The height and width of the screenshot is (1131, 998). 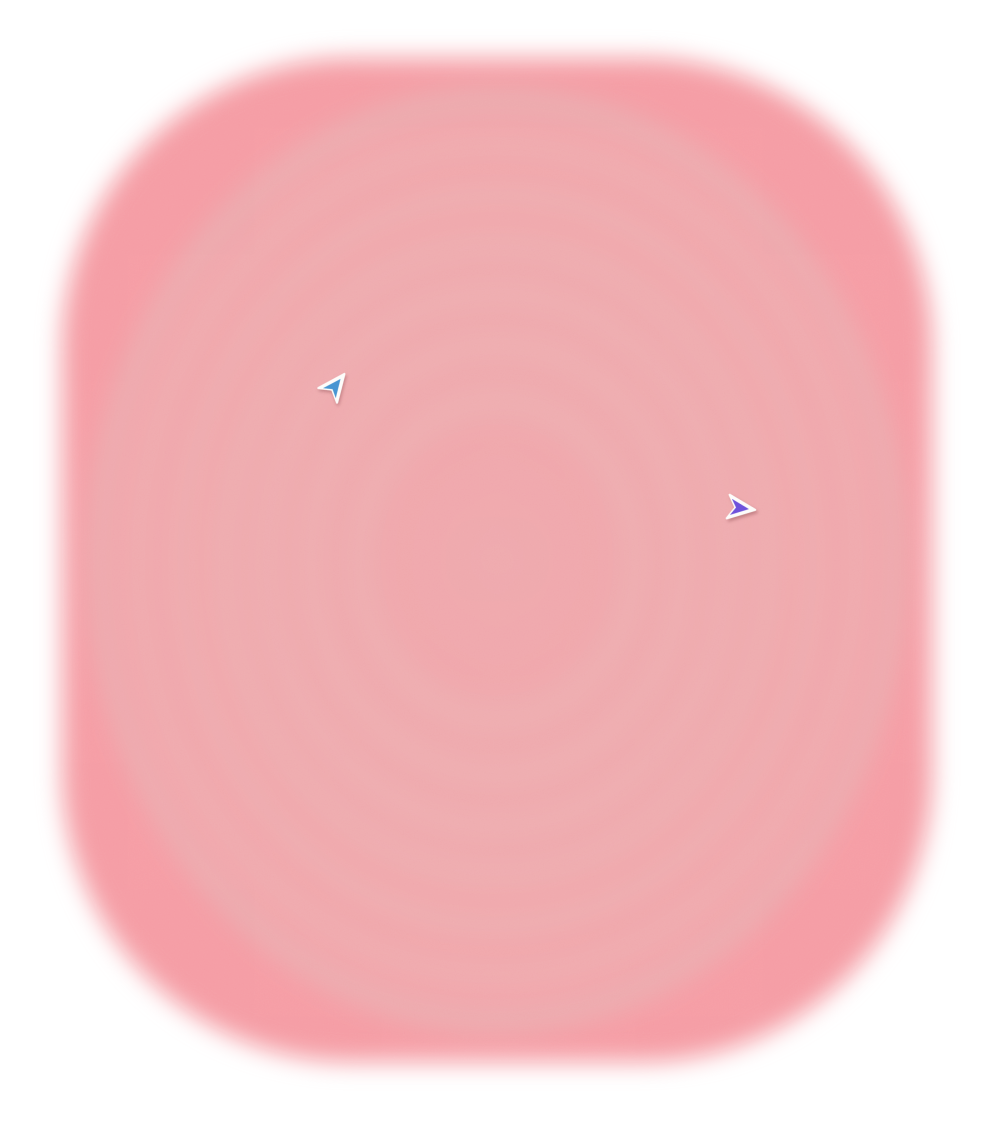 I want to click on purple-cursor-fill, so click(x=739, y=506).